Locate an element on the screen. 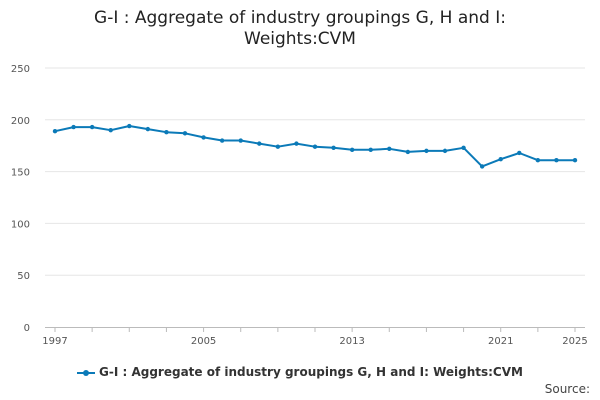 The height and width of the screenshot is (400, 600). y-tick-label-50: 50 is located at coordinates (23, 276).